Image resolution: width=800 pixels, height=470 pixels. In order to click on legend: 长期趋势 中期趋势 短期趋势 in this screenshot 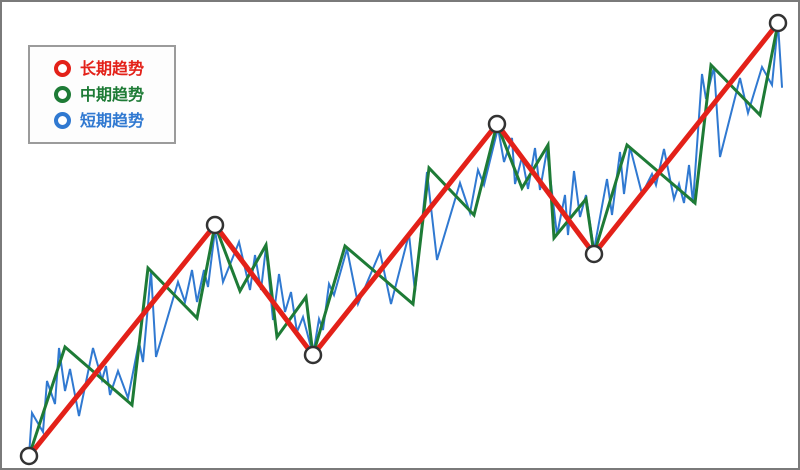, I will do `click(102, 94)`.